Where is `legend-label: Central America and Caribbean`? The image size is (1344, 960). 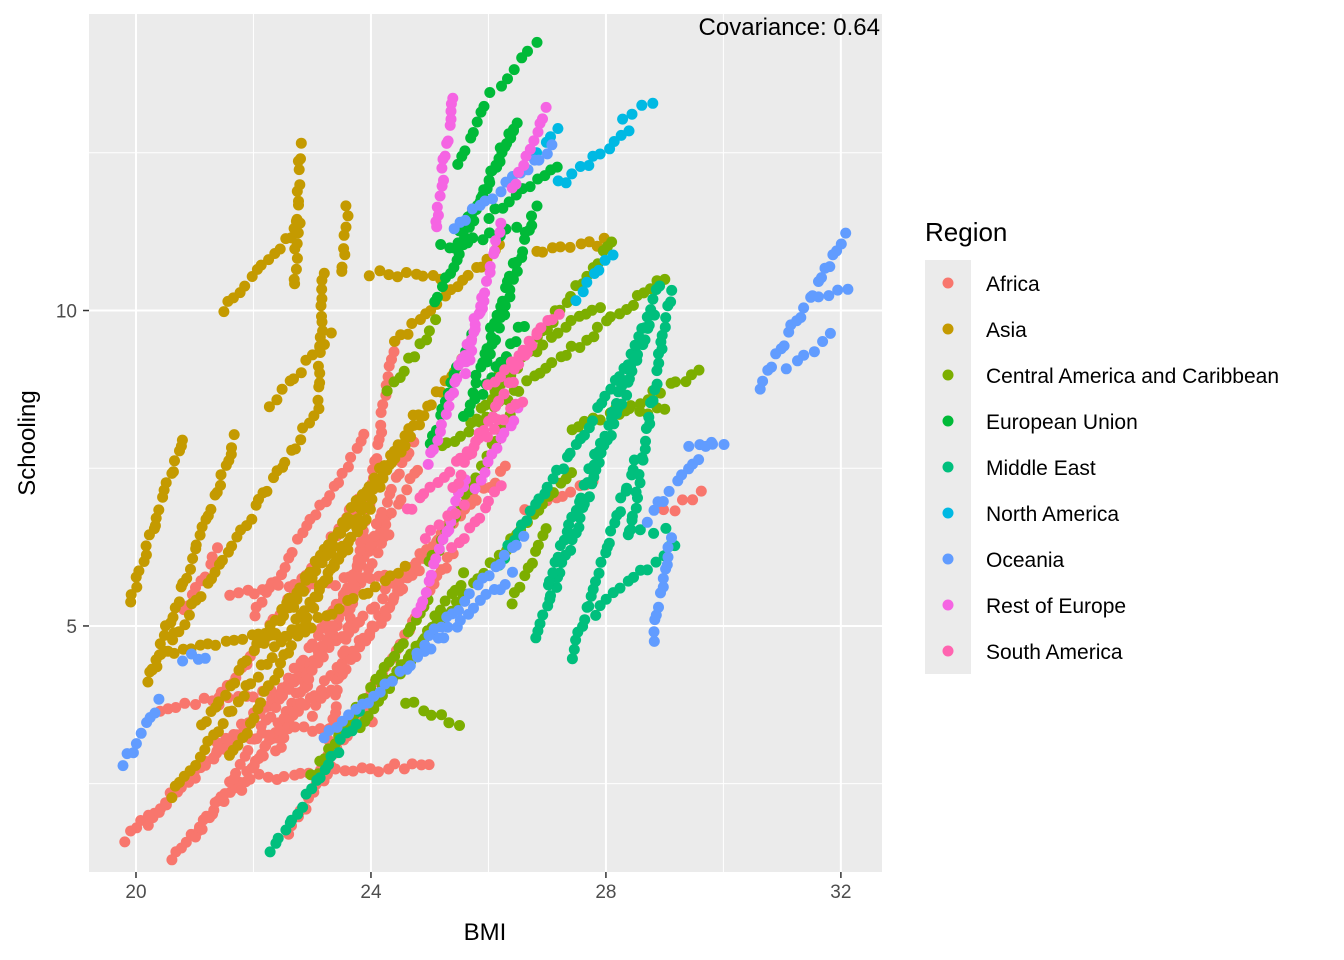 legend-label: Central America and Caribbean is located at coordinates (1132, 376).